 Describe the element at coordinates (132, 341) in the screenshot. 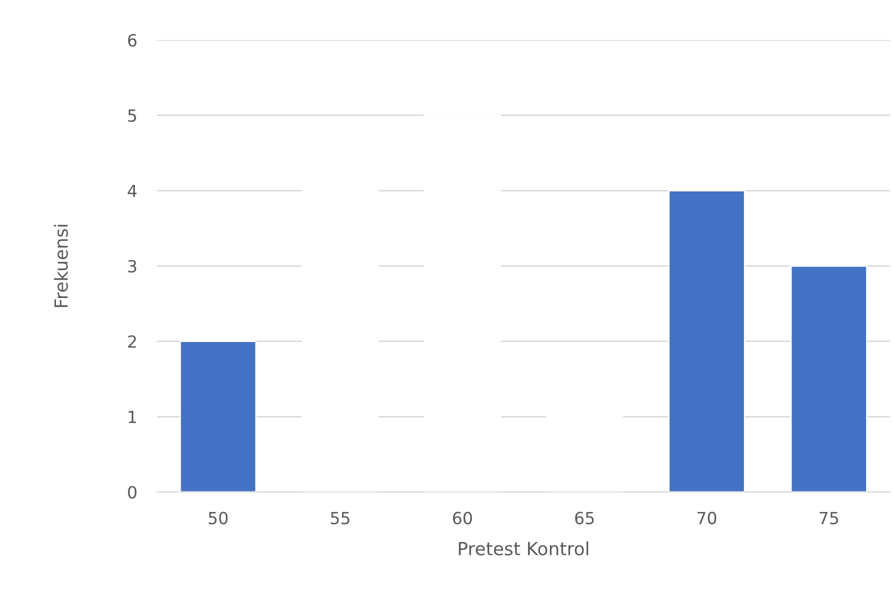

I see `y-tick-label: 2` at that location.